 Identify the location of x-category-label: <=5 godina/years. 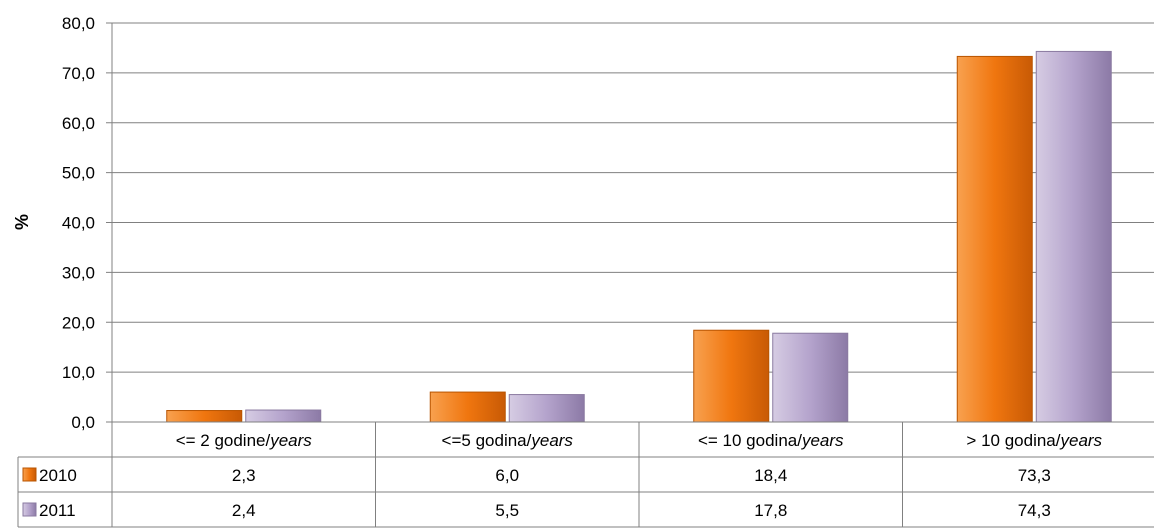
(508, 440).